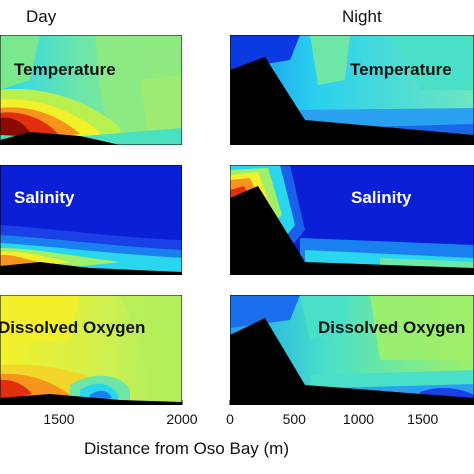  Describe the element at coordinates (230, 419) in the screenshot. I see `x-tick-label-night-0: 0` at that location.